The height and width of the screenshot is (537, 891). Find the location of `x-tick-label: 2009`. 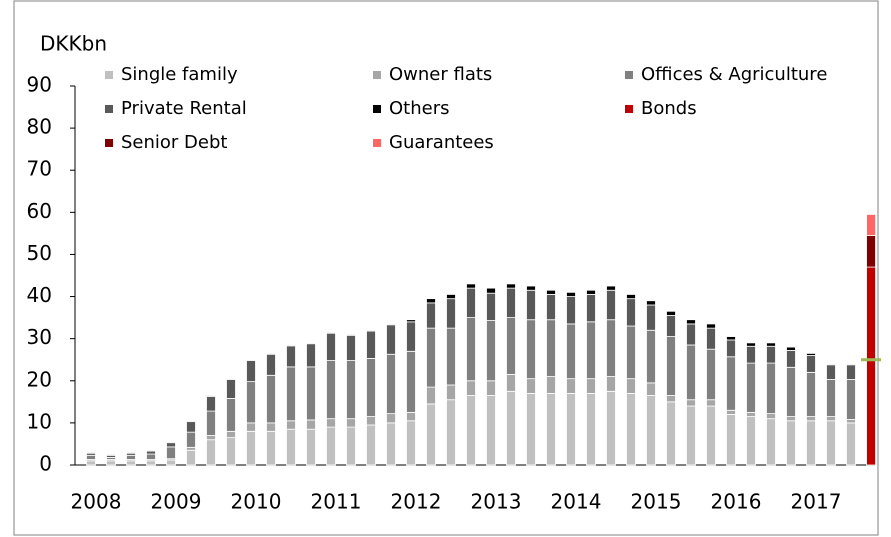

x-tick-label: 2009 is located at coordinates (176, 502).